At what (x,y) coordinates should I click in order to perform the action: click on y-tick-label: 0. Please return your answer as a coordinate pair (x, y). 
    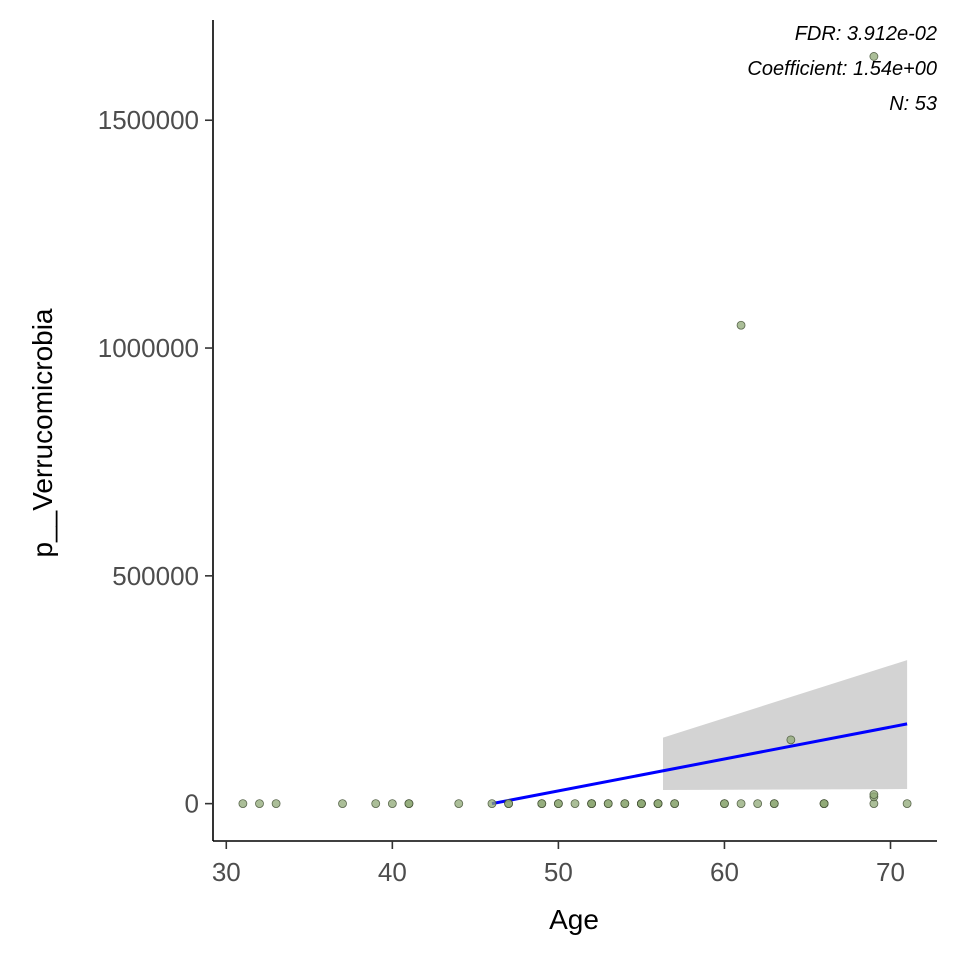
    Looking at the image, I should click on (192, 804).